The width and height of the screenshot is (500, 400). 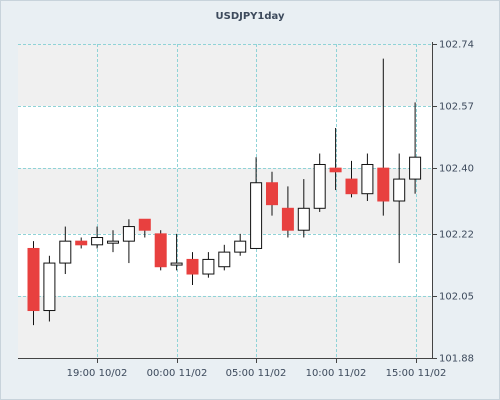 I want to click on x-tick-label: 05:00 11/02, so click(x=256, y=373).